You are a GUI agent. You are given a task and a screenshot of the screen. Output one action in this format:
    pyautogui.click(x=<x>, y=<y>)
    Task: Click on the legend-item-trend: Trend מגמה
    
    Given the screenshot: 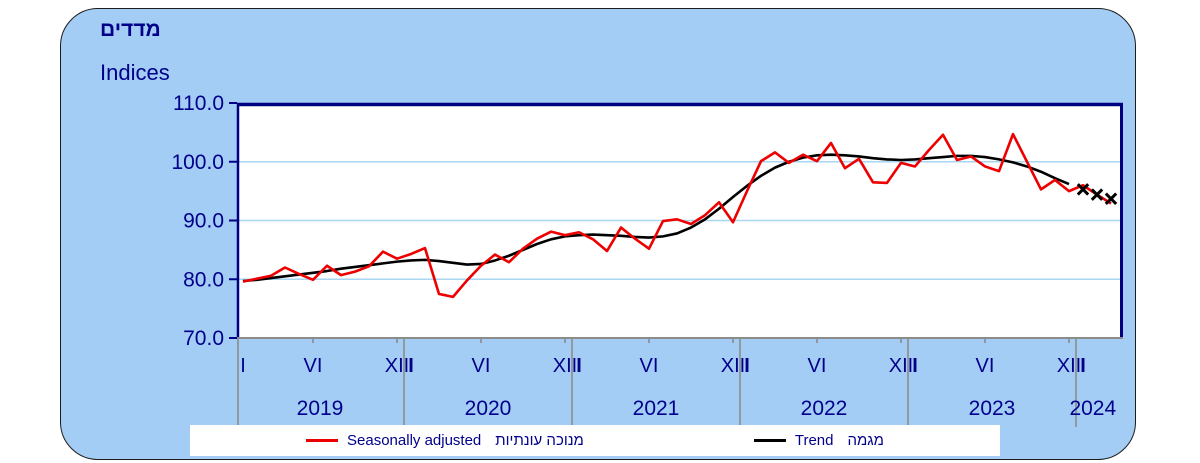 What is the action you would take?
    pyautogui.click(x=818, y=440)
    